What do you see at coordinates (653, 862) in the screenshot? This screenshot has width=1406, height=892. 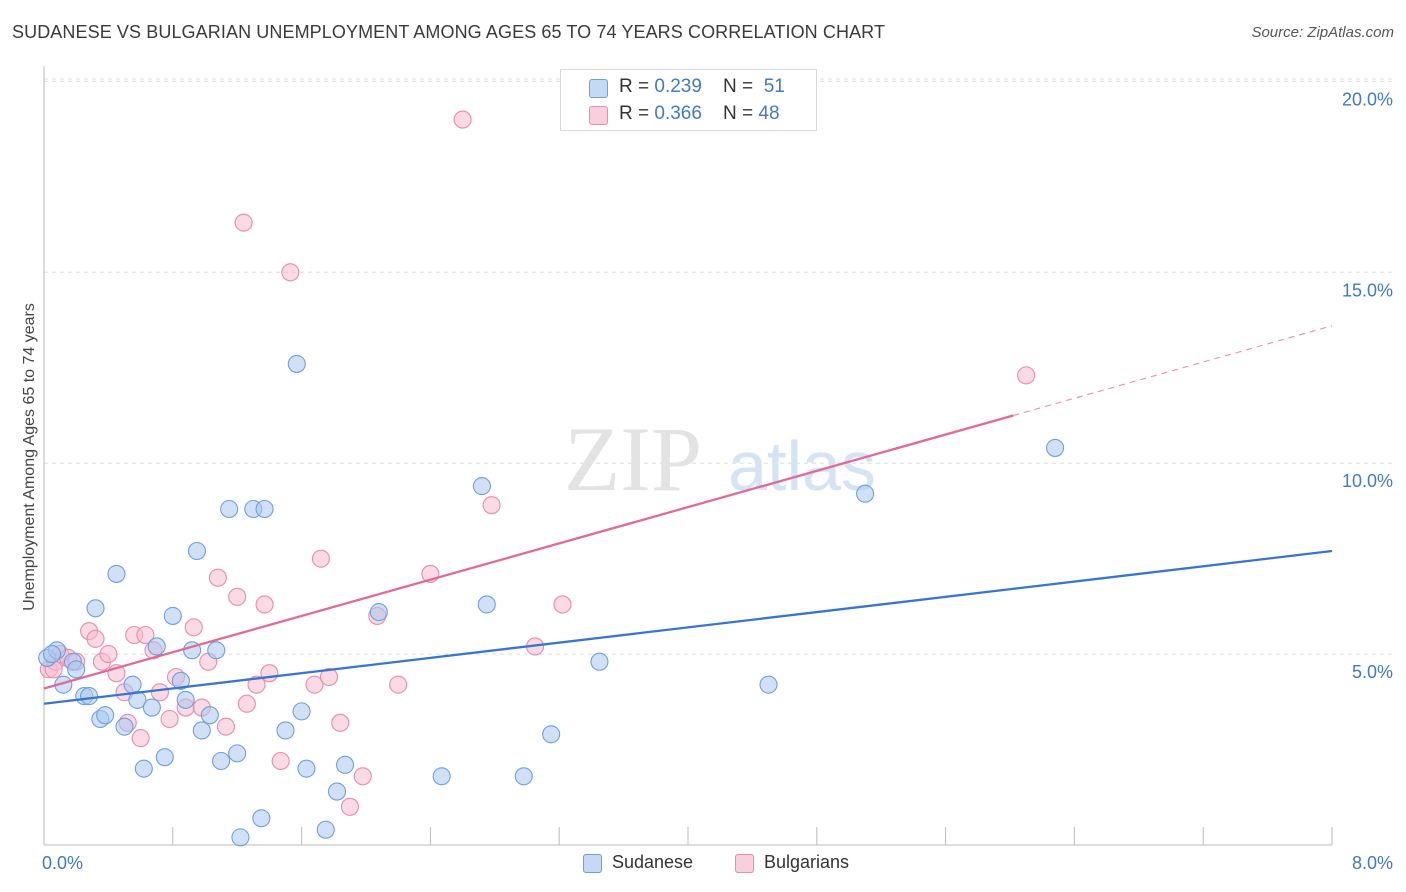 I see `legend-sudanese-label: Sudanese` at bounding box center [653, 862].